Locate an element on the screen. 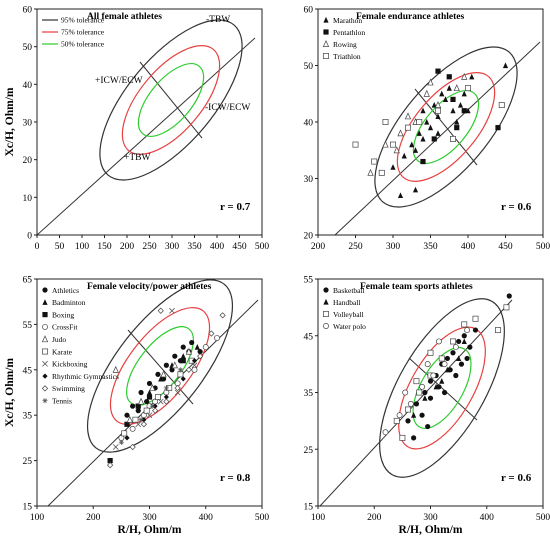  series-pentathlon is located at coordinates (460, 116).